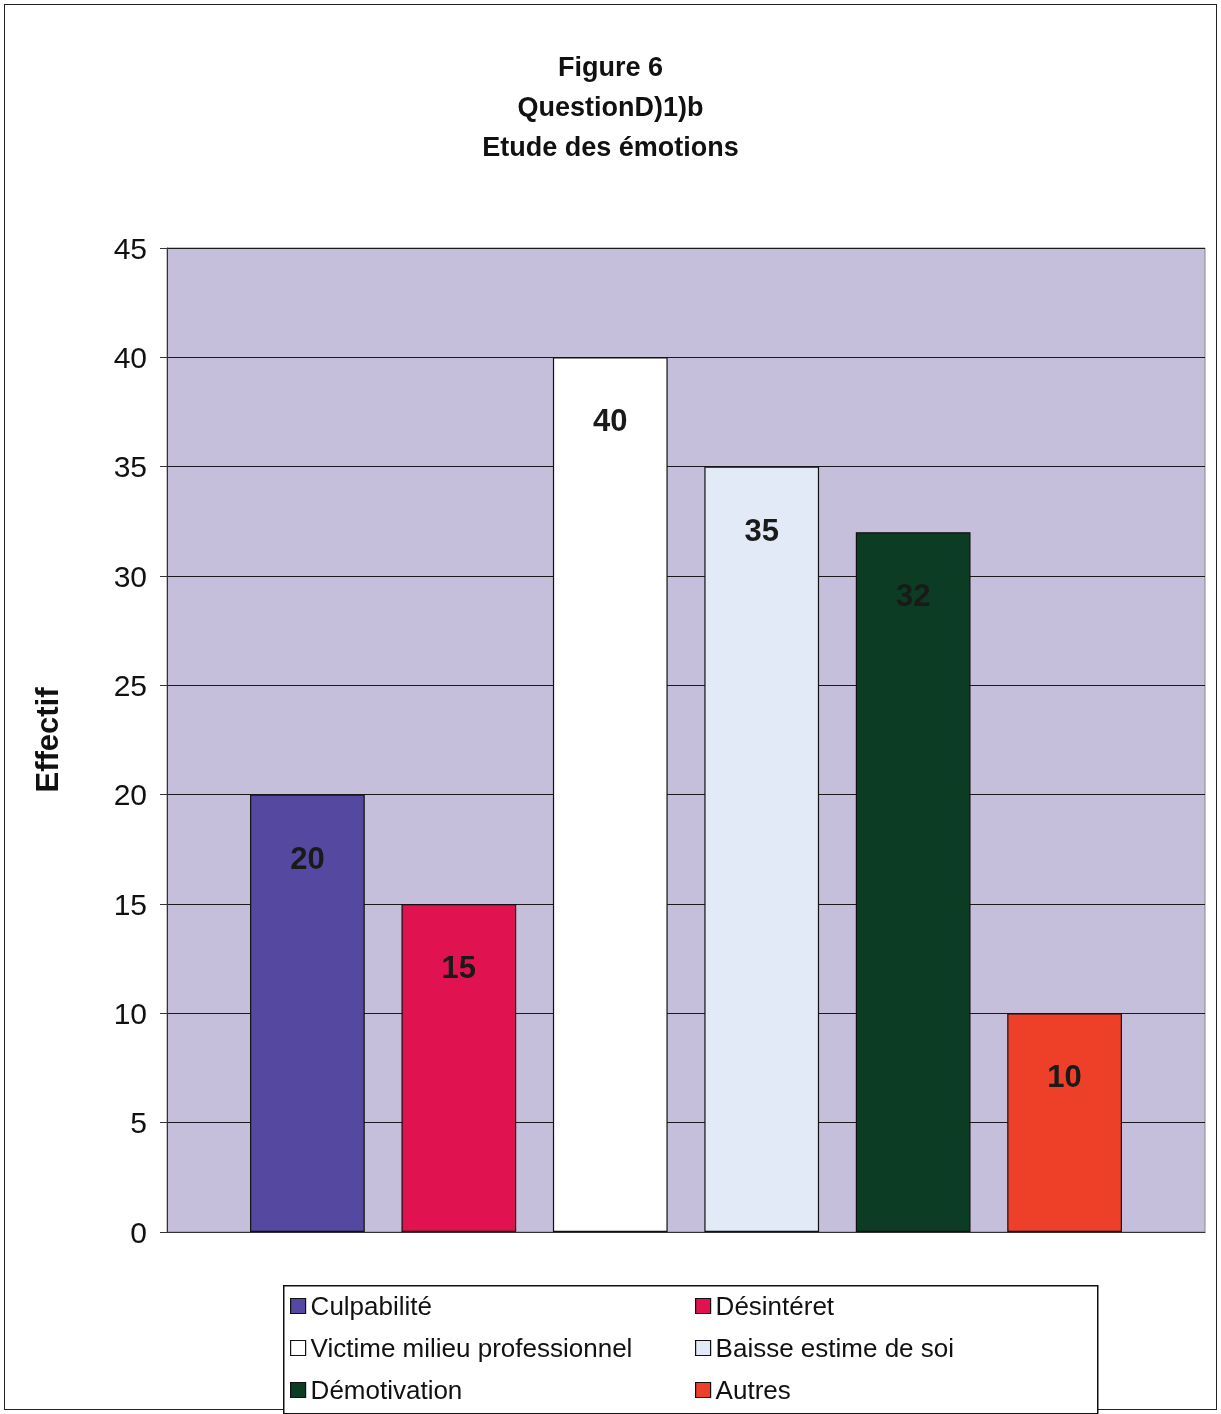 The image size is (1221, 1414). I want to click on y-tick-label: 20, so click(130, 795).